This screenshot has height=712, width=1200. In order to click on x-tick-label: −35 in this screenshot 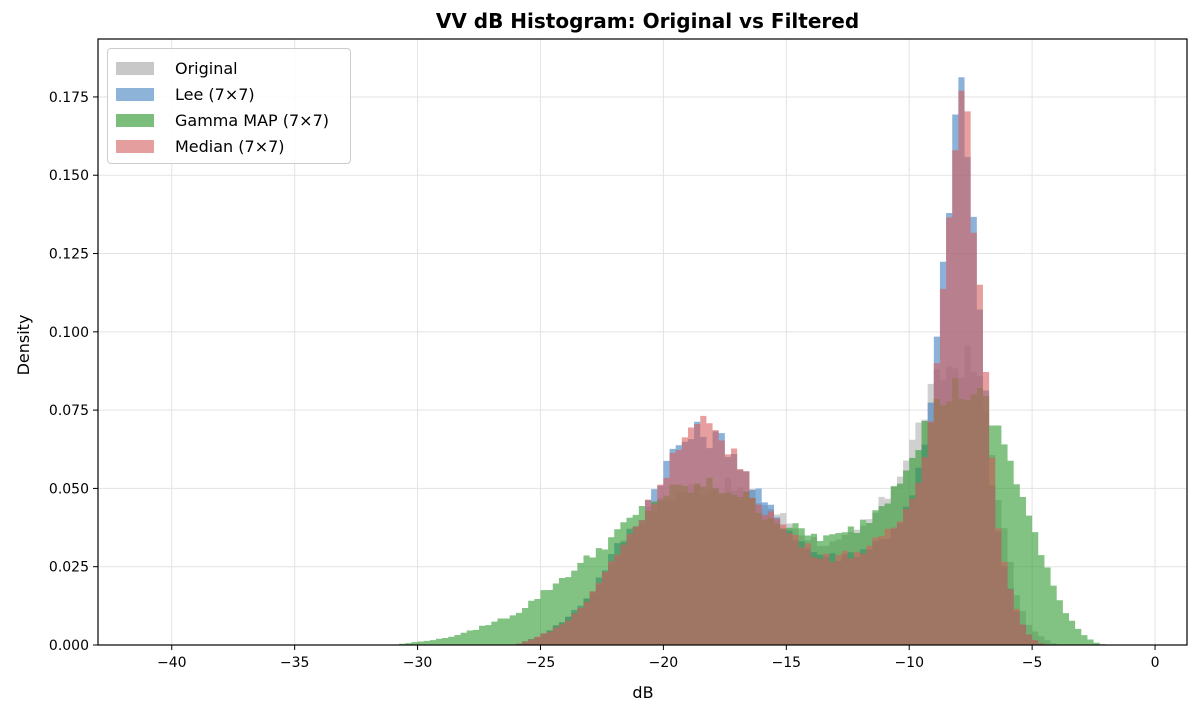, I will do `click(295, 663)`.